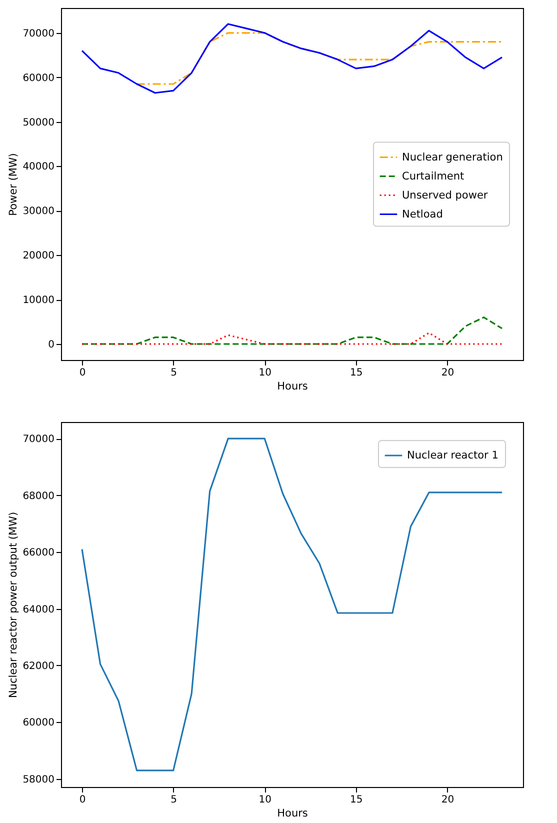 This screenshot has height=823, width=557. I want to click on legend-label: Nuclear generation, so click(452, 157).